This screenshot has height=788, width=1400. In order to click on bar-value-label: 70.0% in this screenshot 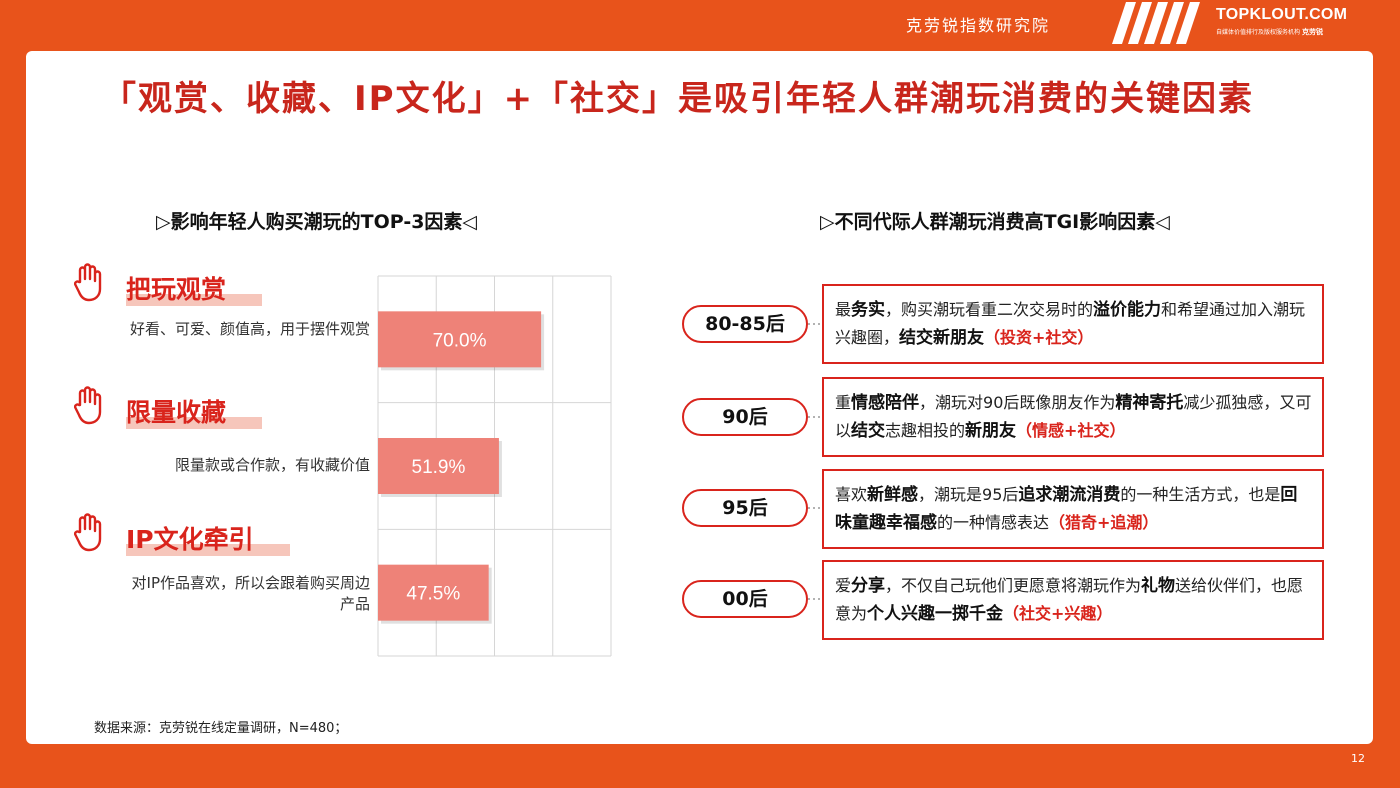, I will do `click(460, 340)`.